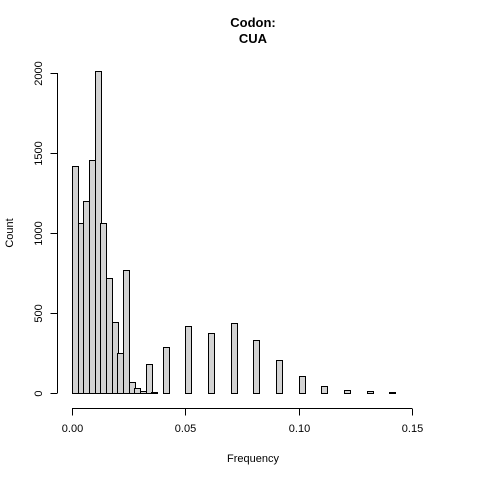 Image resolution: width=480 pixels, height=480 pixels. I want to click on x-tick-label: 0.05, so click(185, 429).